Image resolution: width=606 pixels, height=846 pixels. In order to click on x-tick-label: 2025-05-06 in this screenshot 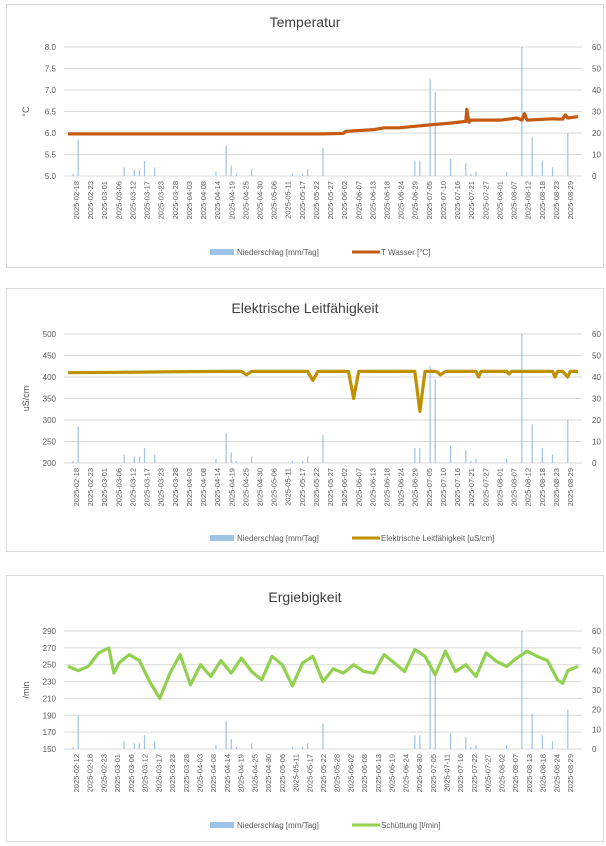, I will do `click(274, 200)`.